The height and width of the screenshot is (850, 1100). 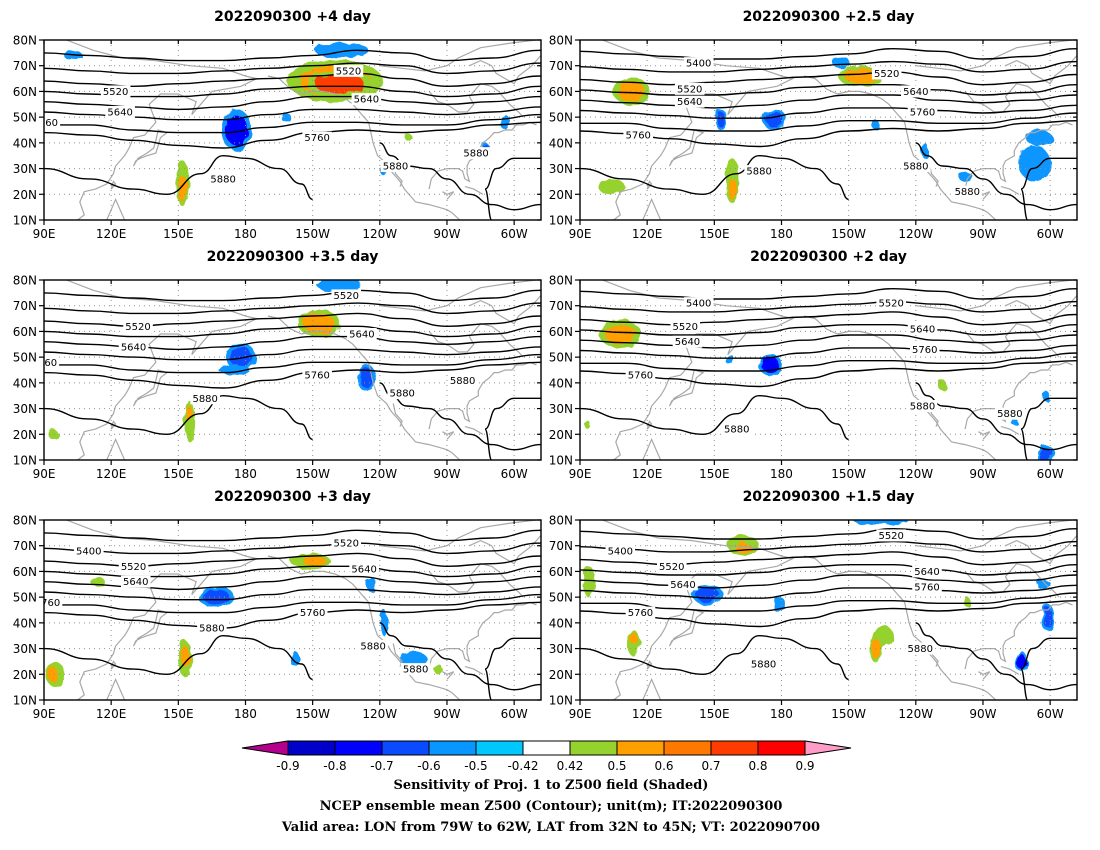 I want to click on colorbar-label: 0.9, so click(x=804, y=766).